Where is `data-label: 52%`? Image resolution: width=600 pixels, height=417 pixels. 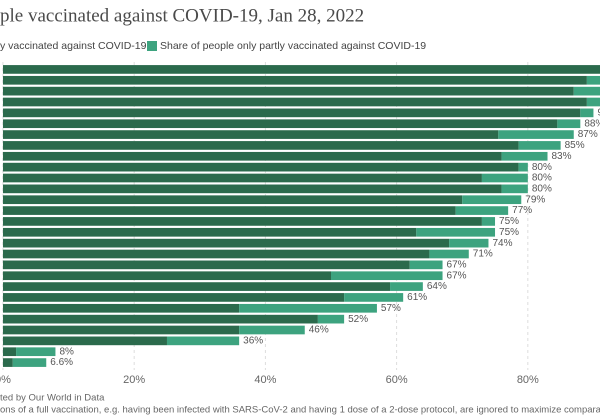
data-label: 52% is located at coordinates (358, 319).